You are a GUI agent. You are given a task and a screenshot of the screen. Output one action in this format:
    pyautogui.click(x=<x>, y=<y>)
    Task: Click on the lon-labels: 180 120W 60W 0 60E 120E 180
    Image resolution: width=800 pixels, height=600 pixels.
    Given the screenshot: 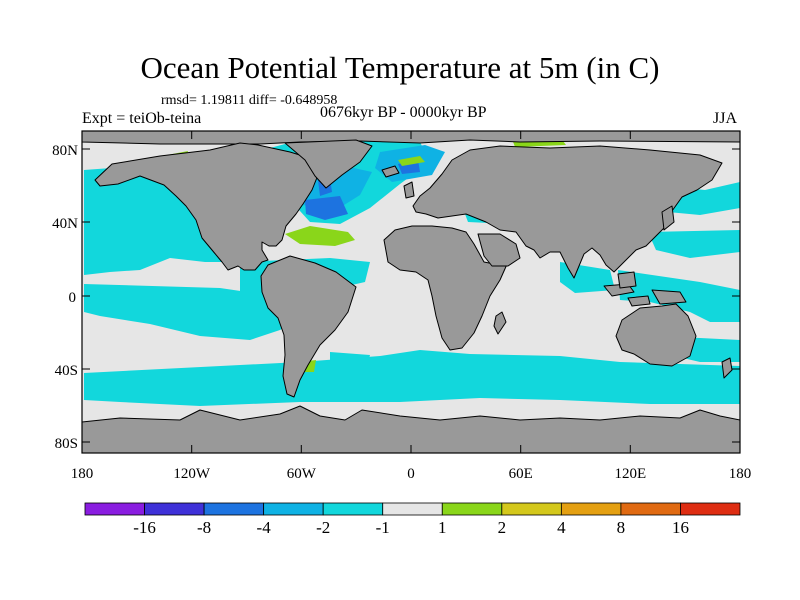 What is the action you would take?
    pyautogui.click(x=411, y=474)
    